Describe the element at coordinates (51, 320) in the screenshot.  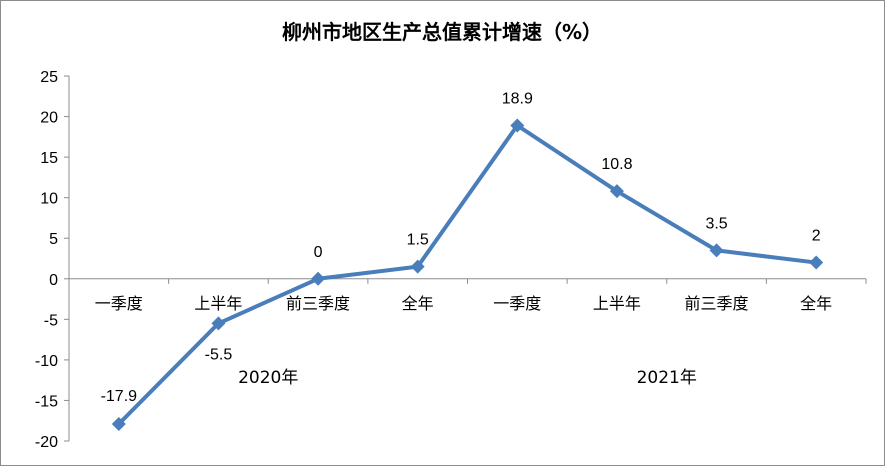
I see `y-tick-label: -5` at that location.